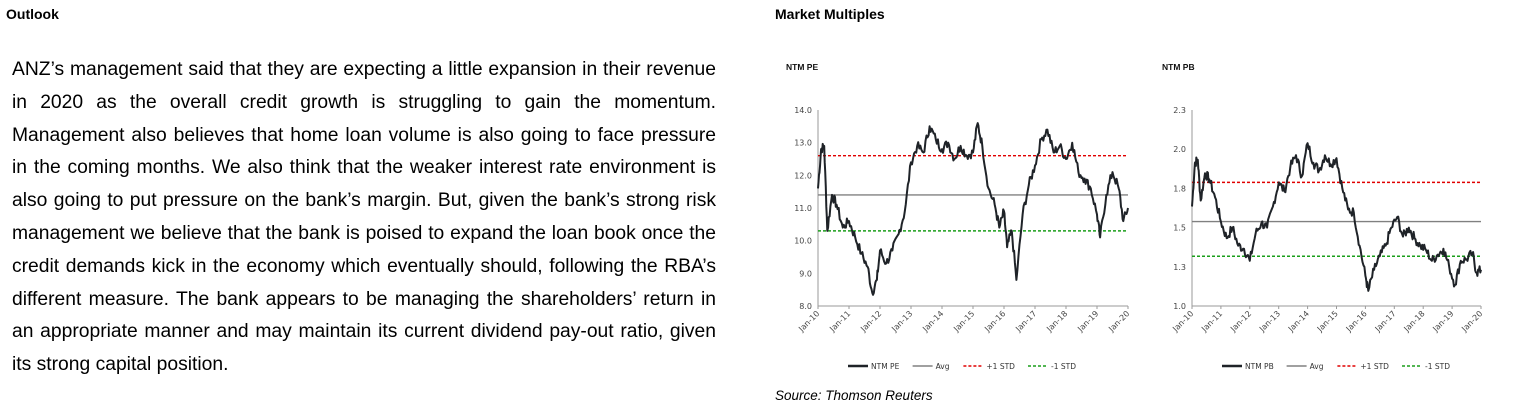 The width and height of the screenshot is (1529, 420). I want to click on pb-series-line, so click(1336, 217).